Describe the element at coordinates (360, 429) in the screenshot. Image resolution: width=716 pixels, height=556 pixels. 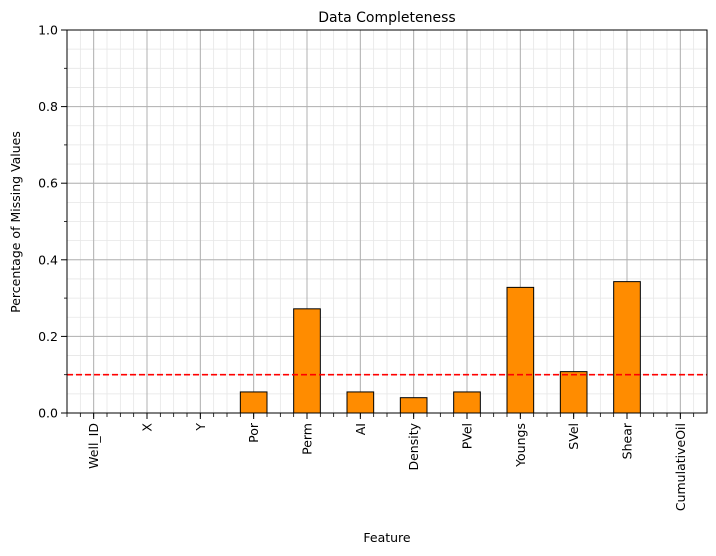
I see `x-tick-label: AI` at that location.